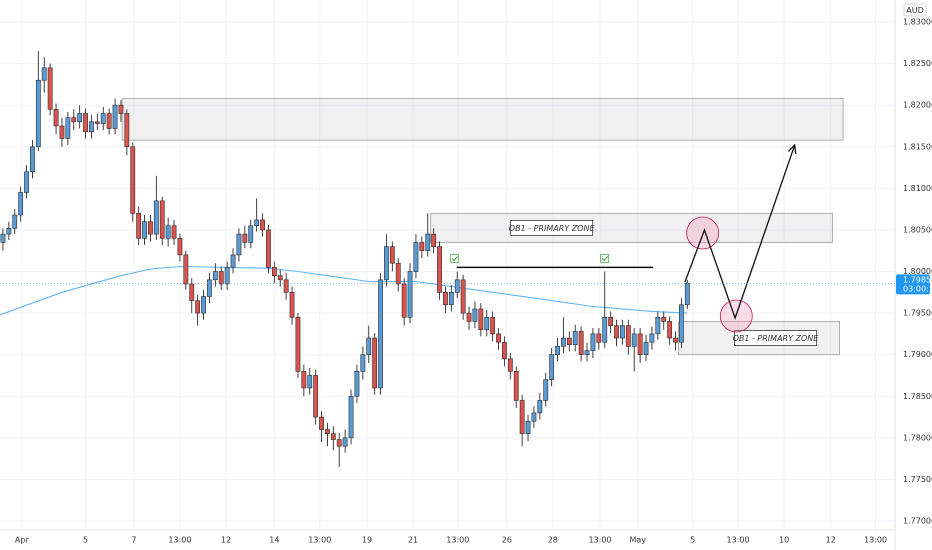 This screenshot has width=932, height=550. What do you see at coordinates (344, 290) in the screenshot?
I see `moving-average` at bounding box center [344, 290].